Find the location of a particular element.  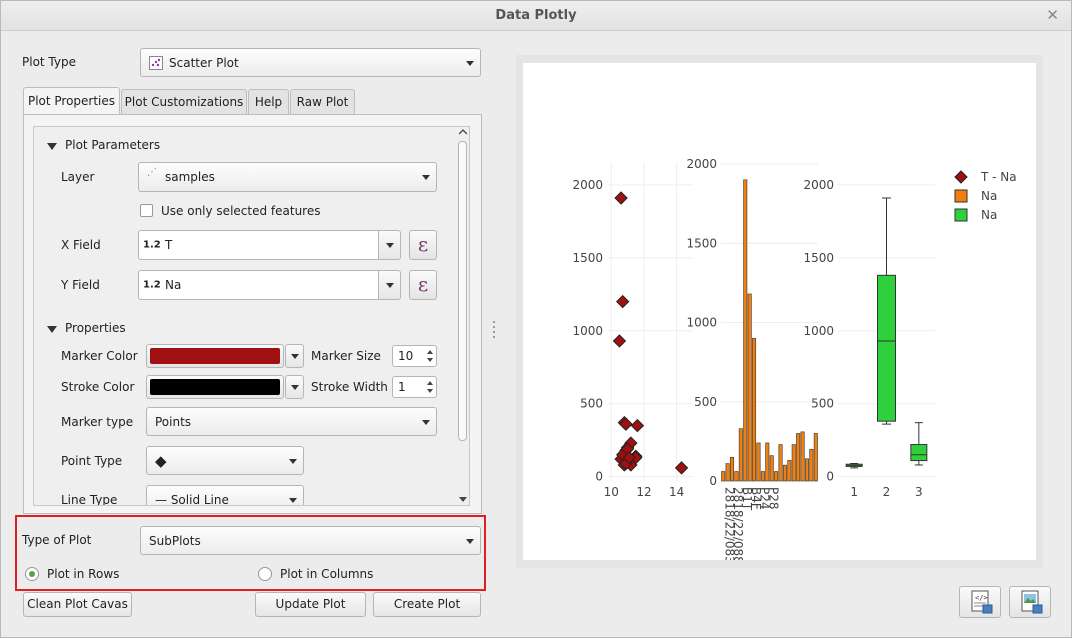

line-type-combo: — Solid Line is located at coordinates (225, 495).